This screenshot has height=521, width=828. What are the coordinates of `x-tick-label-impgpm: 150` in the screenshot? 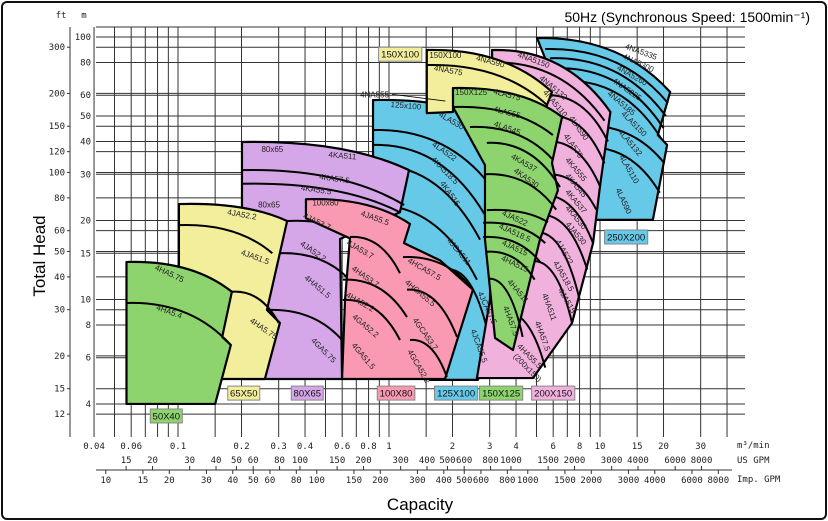 It's located at (354, 481).